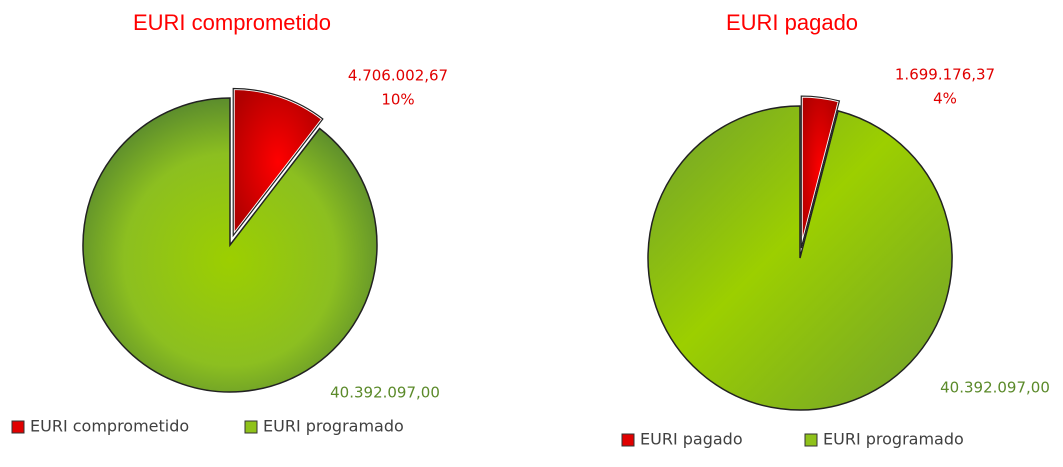 Image resolution: width=1063 pixels, height=467 pixels. What do you see at coordinates (397, 100) in the screenshot?
I see `percent-label: 10%` at bounding box center [397, 100].